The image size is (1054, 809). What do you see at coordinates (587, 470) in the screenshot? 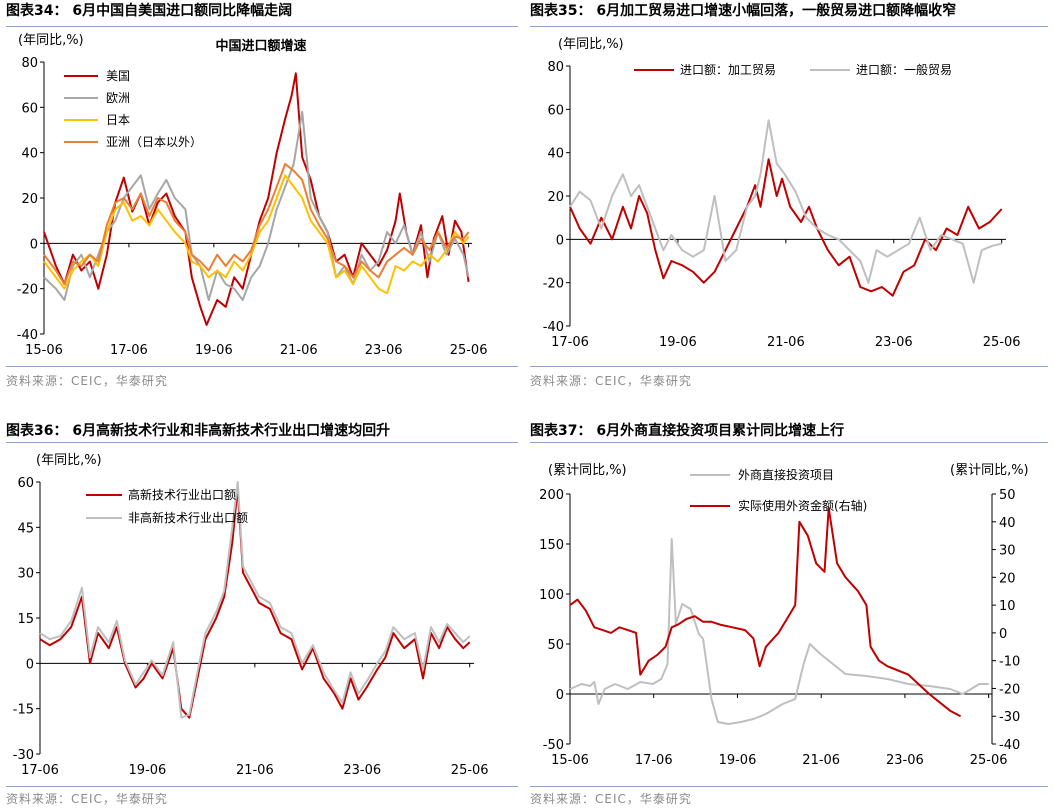
I see `y-axis-label: (累计同比,%)` at bounding box center [587, 470].